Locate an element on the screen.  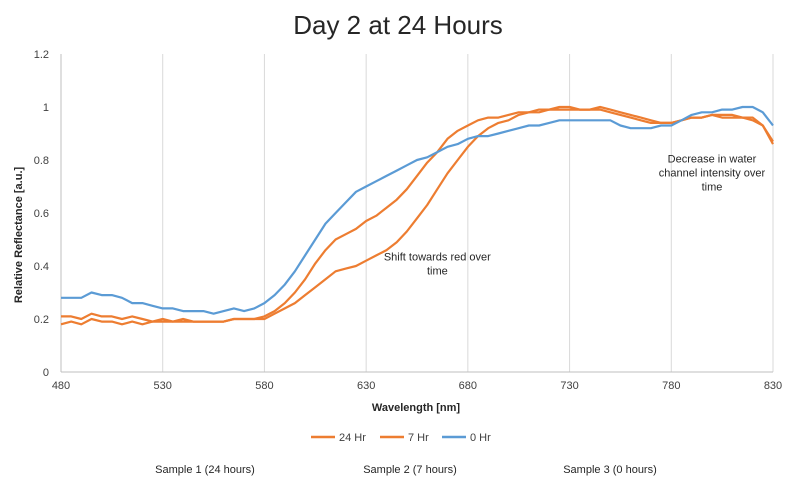
legend: 24 Hr 7 Hr 0 Hr is located at coordinates (401, 438).